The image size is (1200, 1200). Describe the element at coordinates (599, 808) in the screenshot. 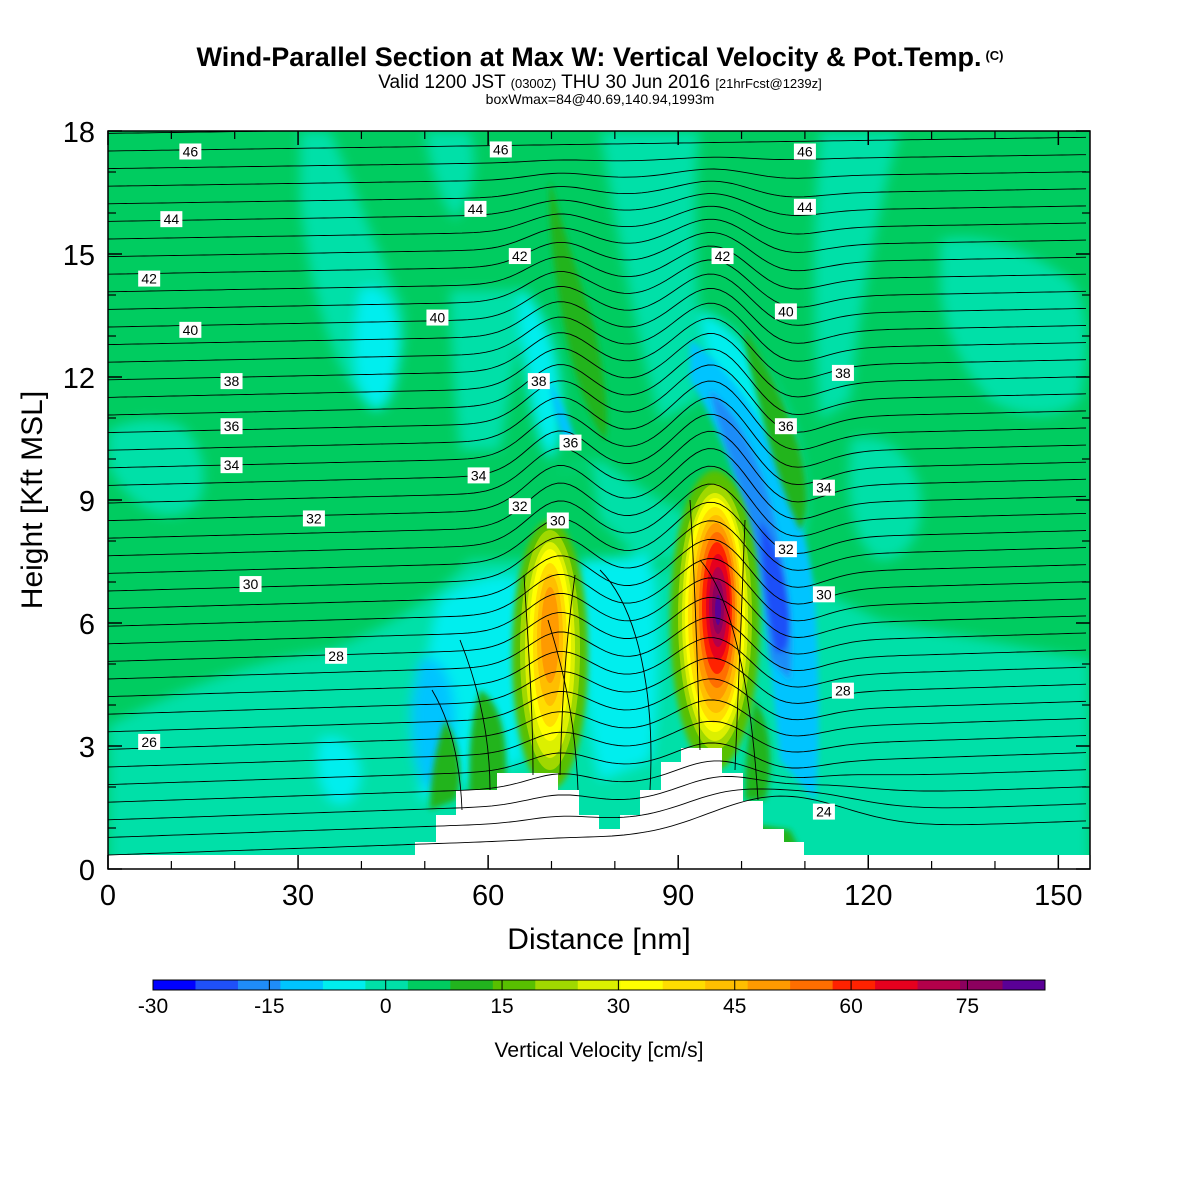

I see `terrain` at that location.